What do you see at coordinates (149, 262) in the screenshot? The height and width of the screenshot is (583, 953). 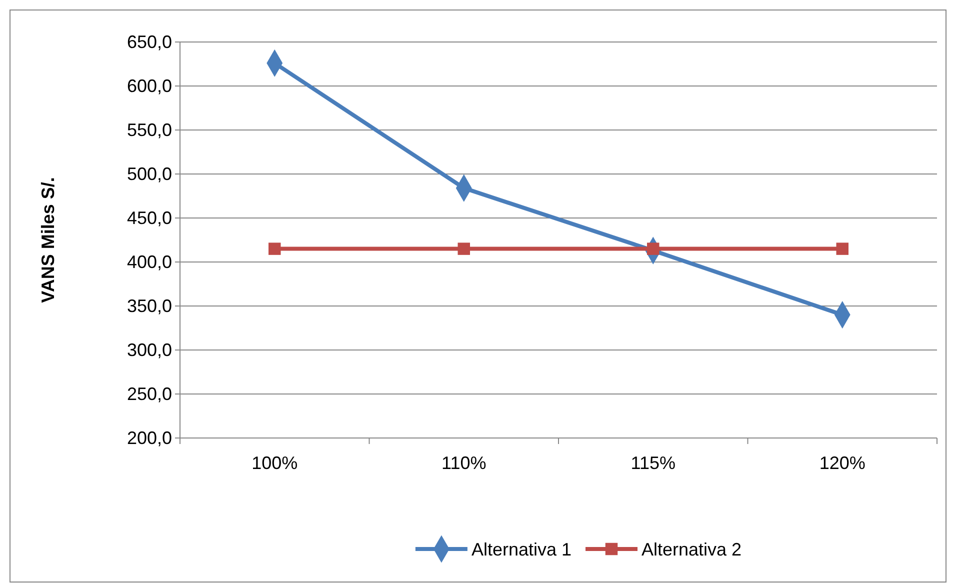 I see `y-tick-label: 400,0` at bounding box center [149, 262].